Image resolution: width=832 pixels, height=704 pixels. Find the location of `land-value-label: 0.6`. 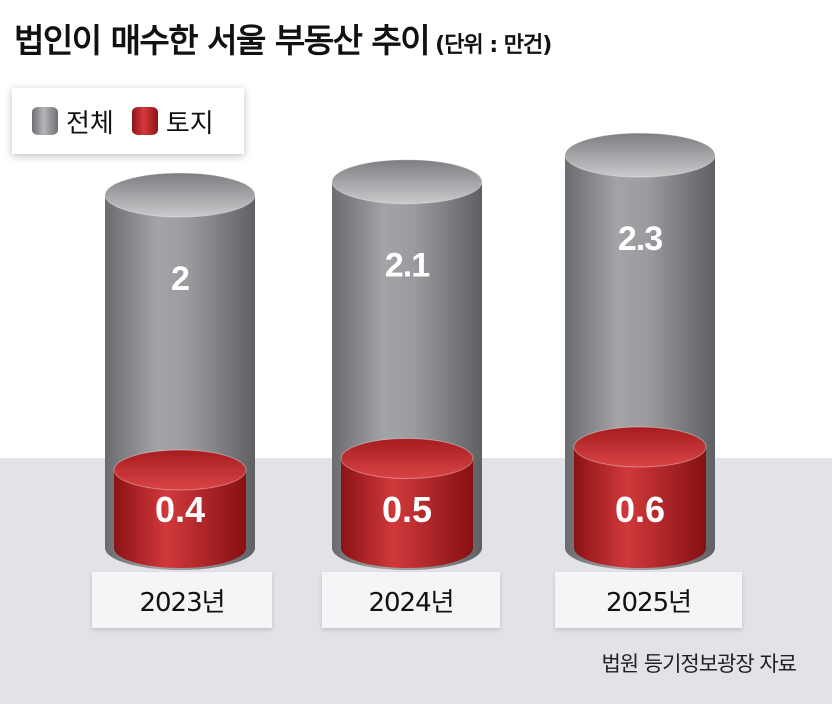

land-value-label: 0.6 is located at coordinates (640, 509).